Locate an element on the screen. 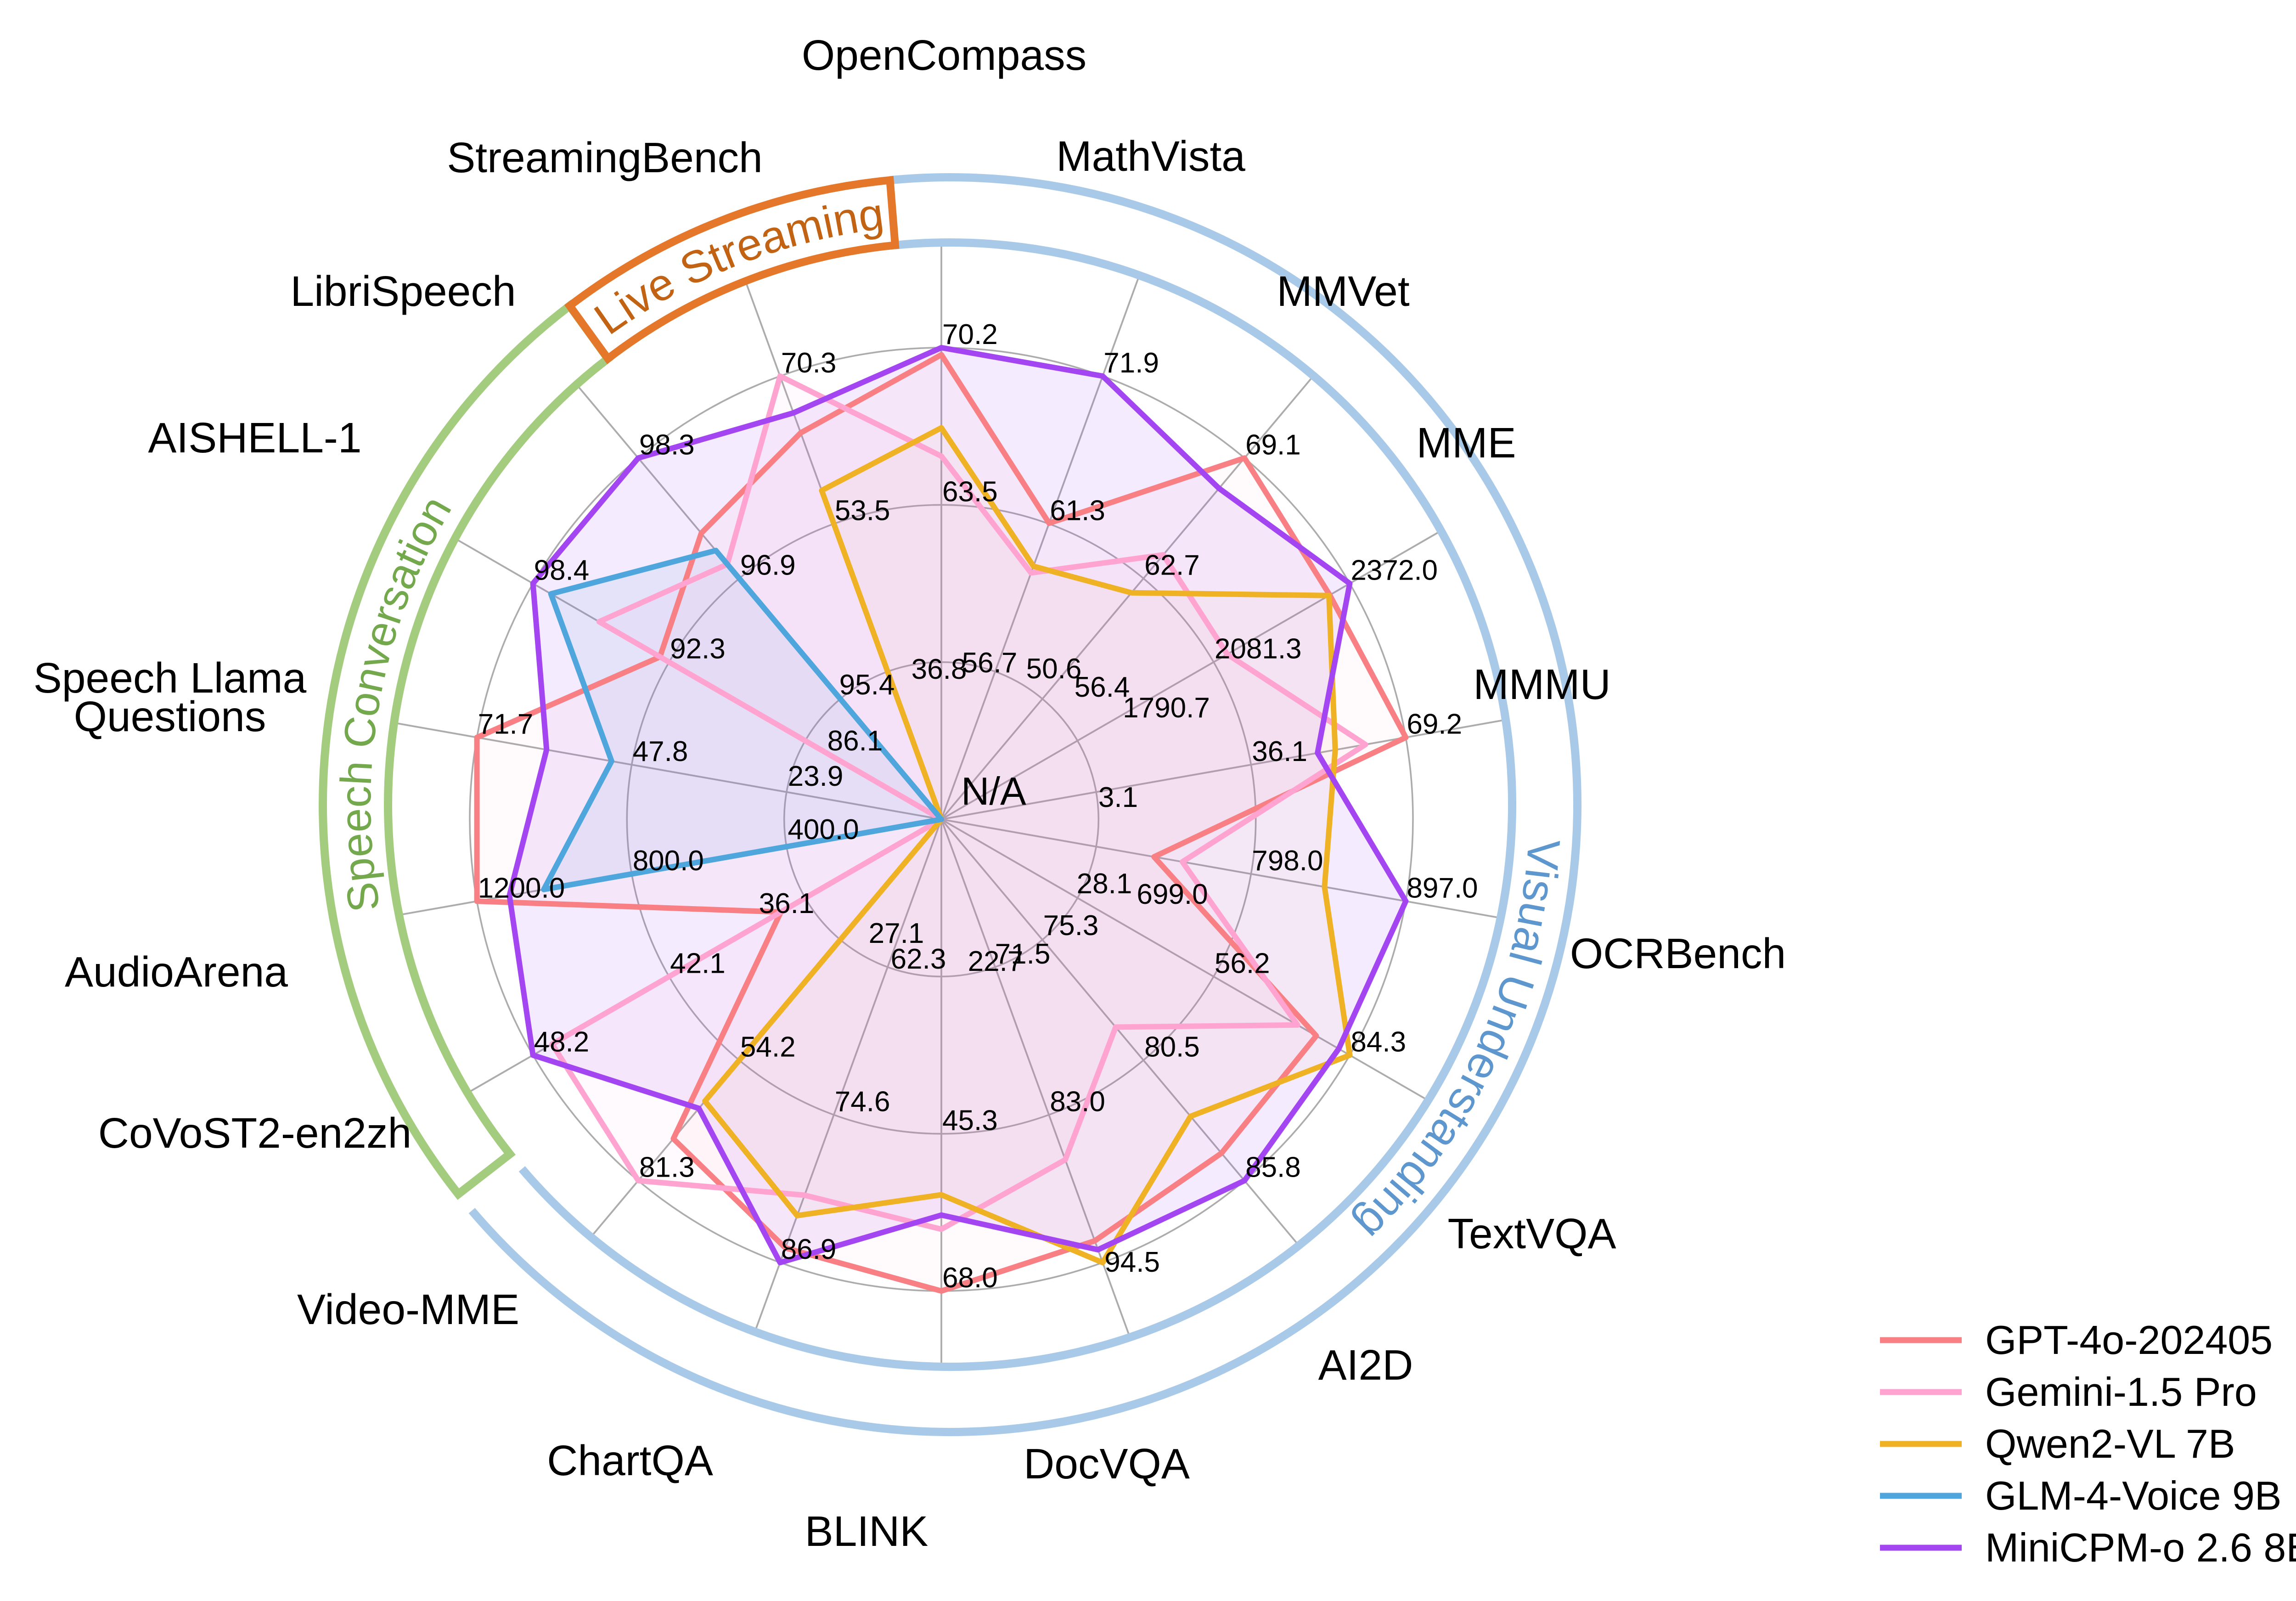  svg-text: 81.3 is located at coordinates (667, 1168).